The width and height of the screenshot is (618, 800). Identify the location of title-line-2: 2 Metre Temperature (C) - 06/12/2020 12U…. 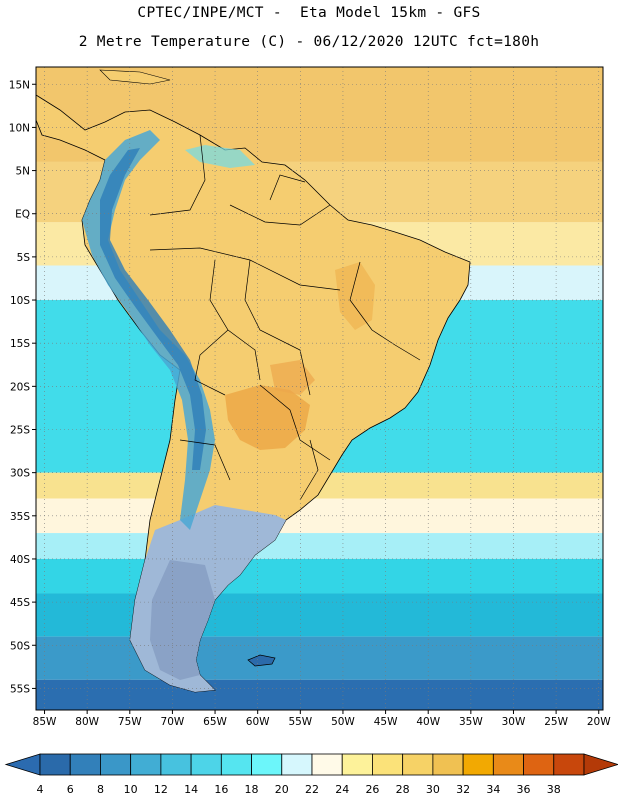
(309, 42).